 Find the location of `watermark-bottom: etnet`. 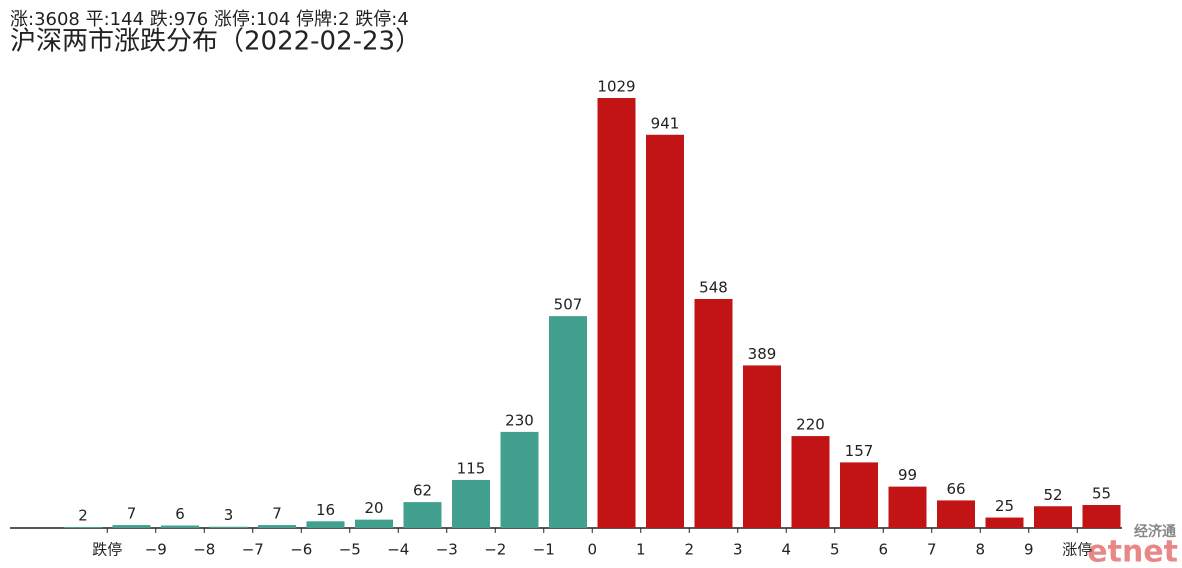

watermark-bottom: etnet is located at coordinates (1132, 551).